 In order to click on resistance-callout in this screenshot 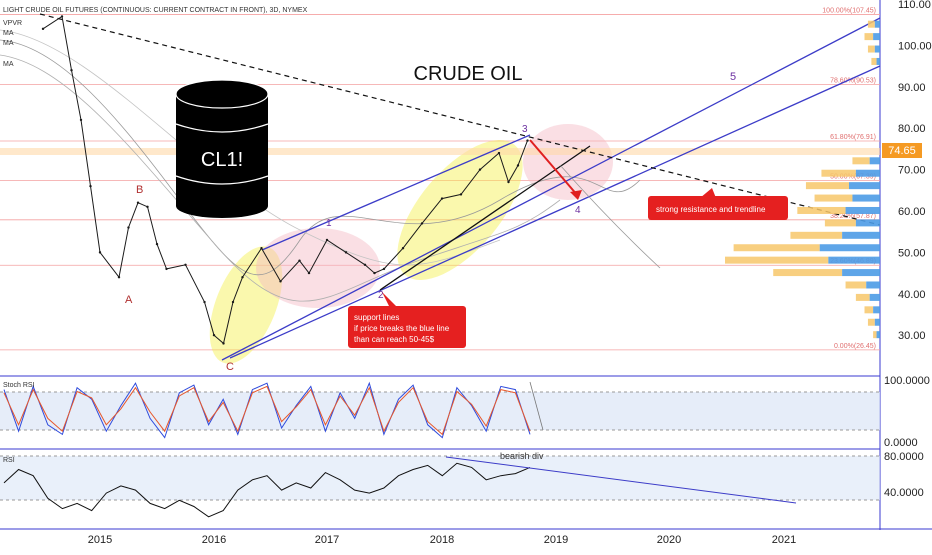, I will do `click(718, 204)`.